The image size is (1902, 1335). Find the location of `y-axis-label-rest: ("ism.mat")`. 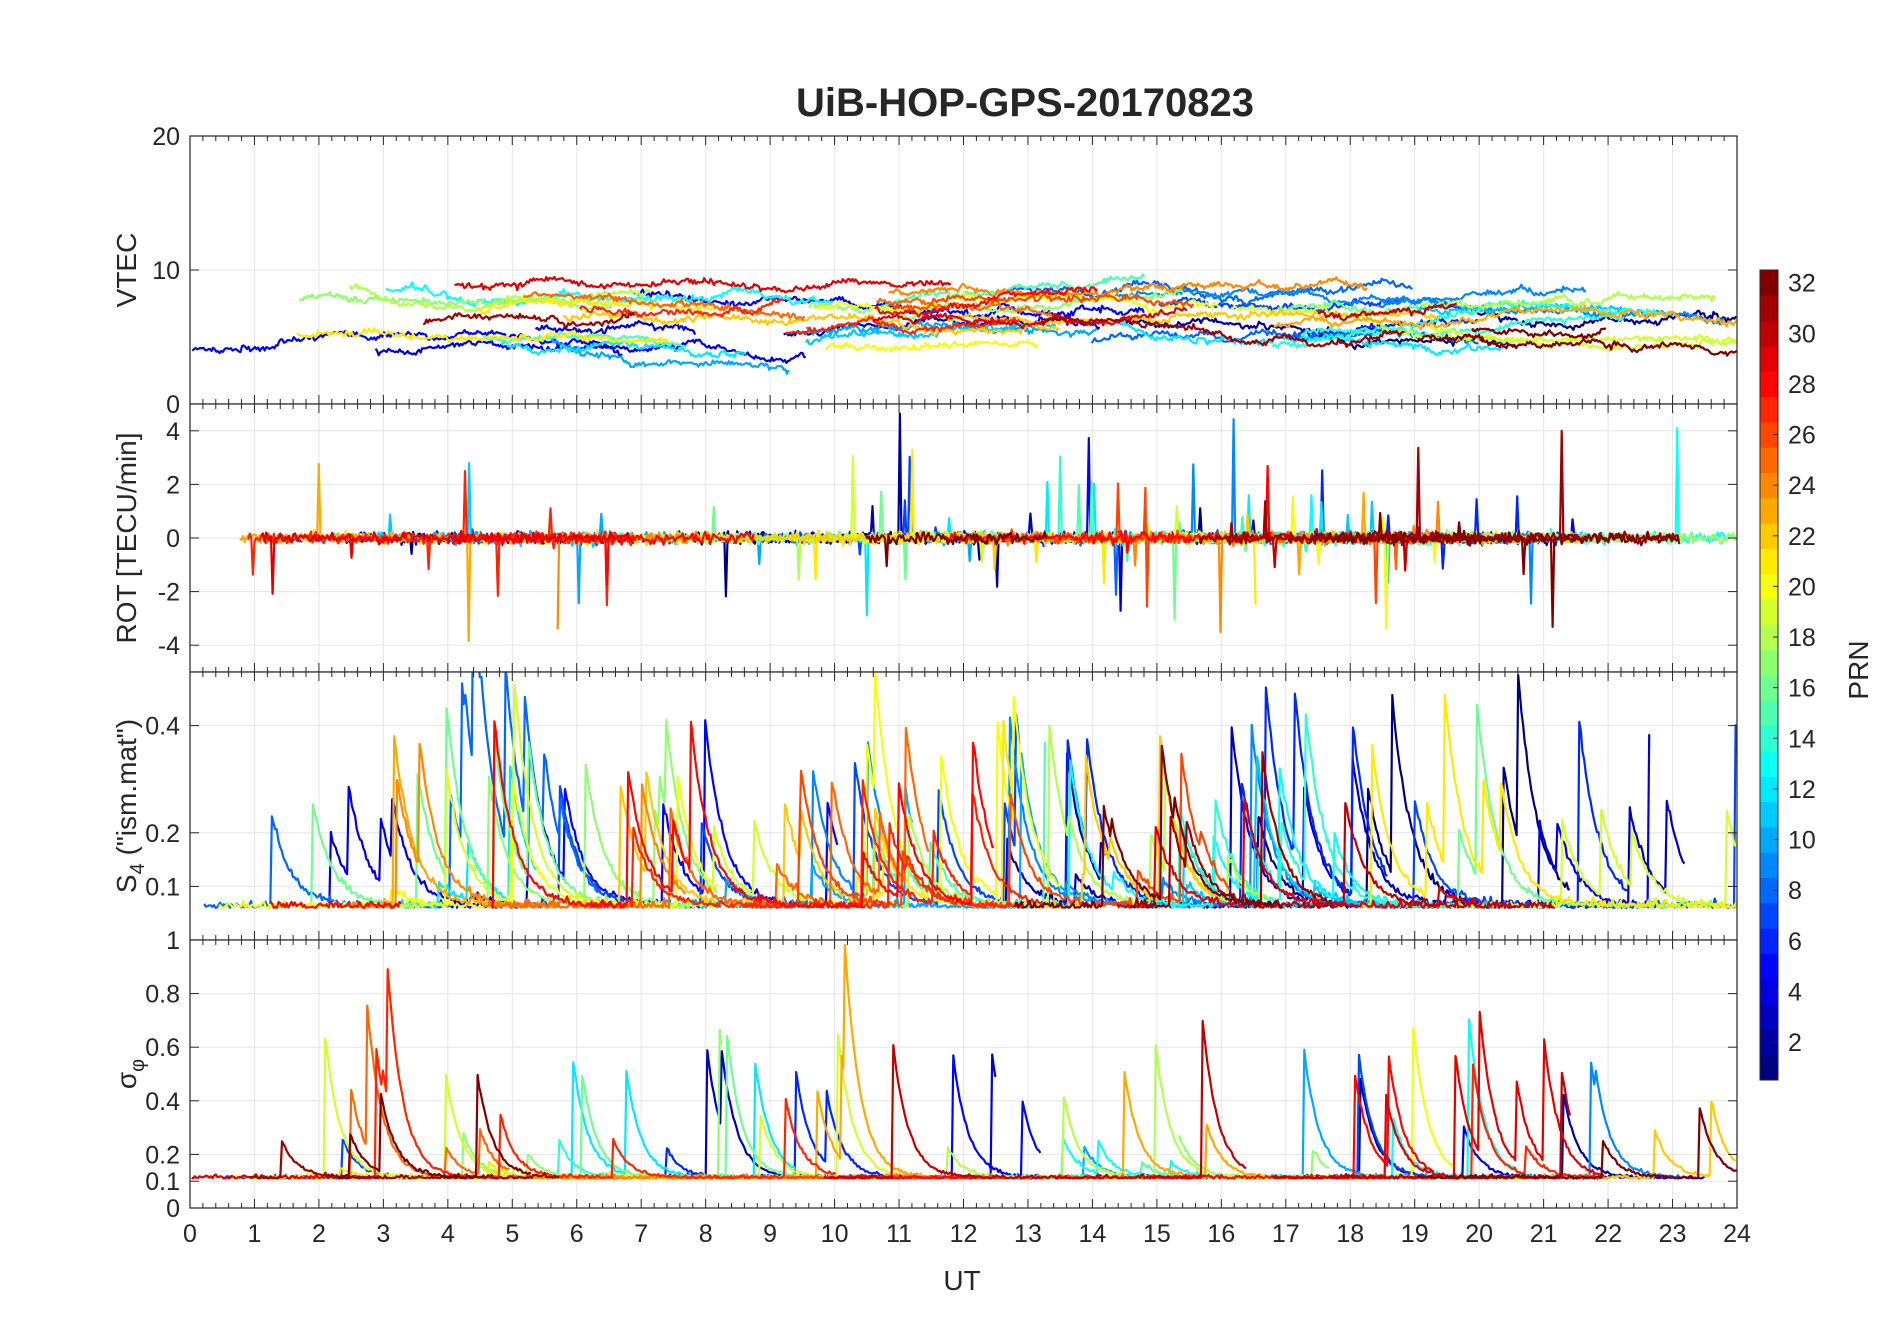

y-axis-label-rest: ("ism.mat") is located at coordinates (126, 791).